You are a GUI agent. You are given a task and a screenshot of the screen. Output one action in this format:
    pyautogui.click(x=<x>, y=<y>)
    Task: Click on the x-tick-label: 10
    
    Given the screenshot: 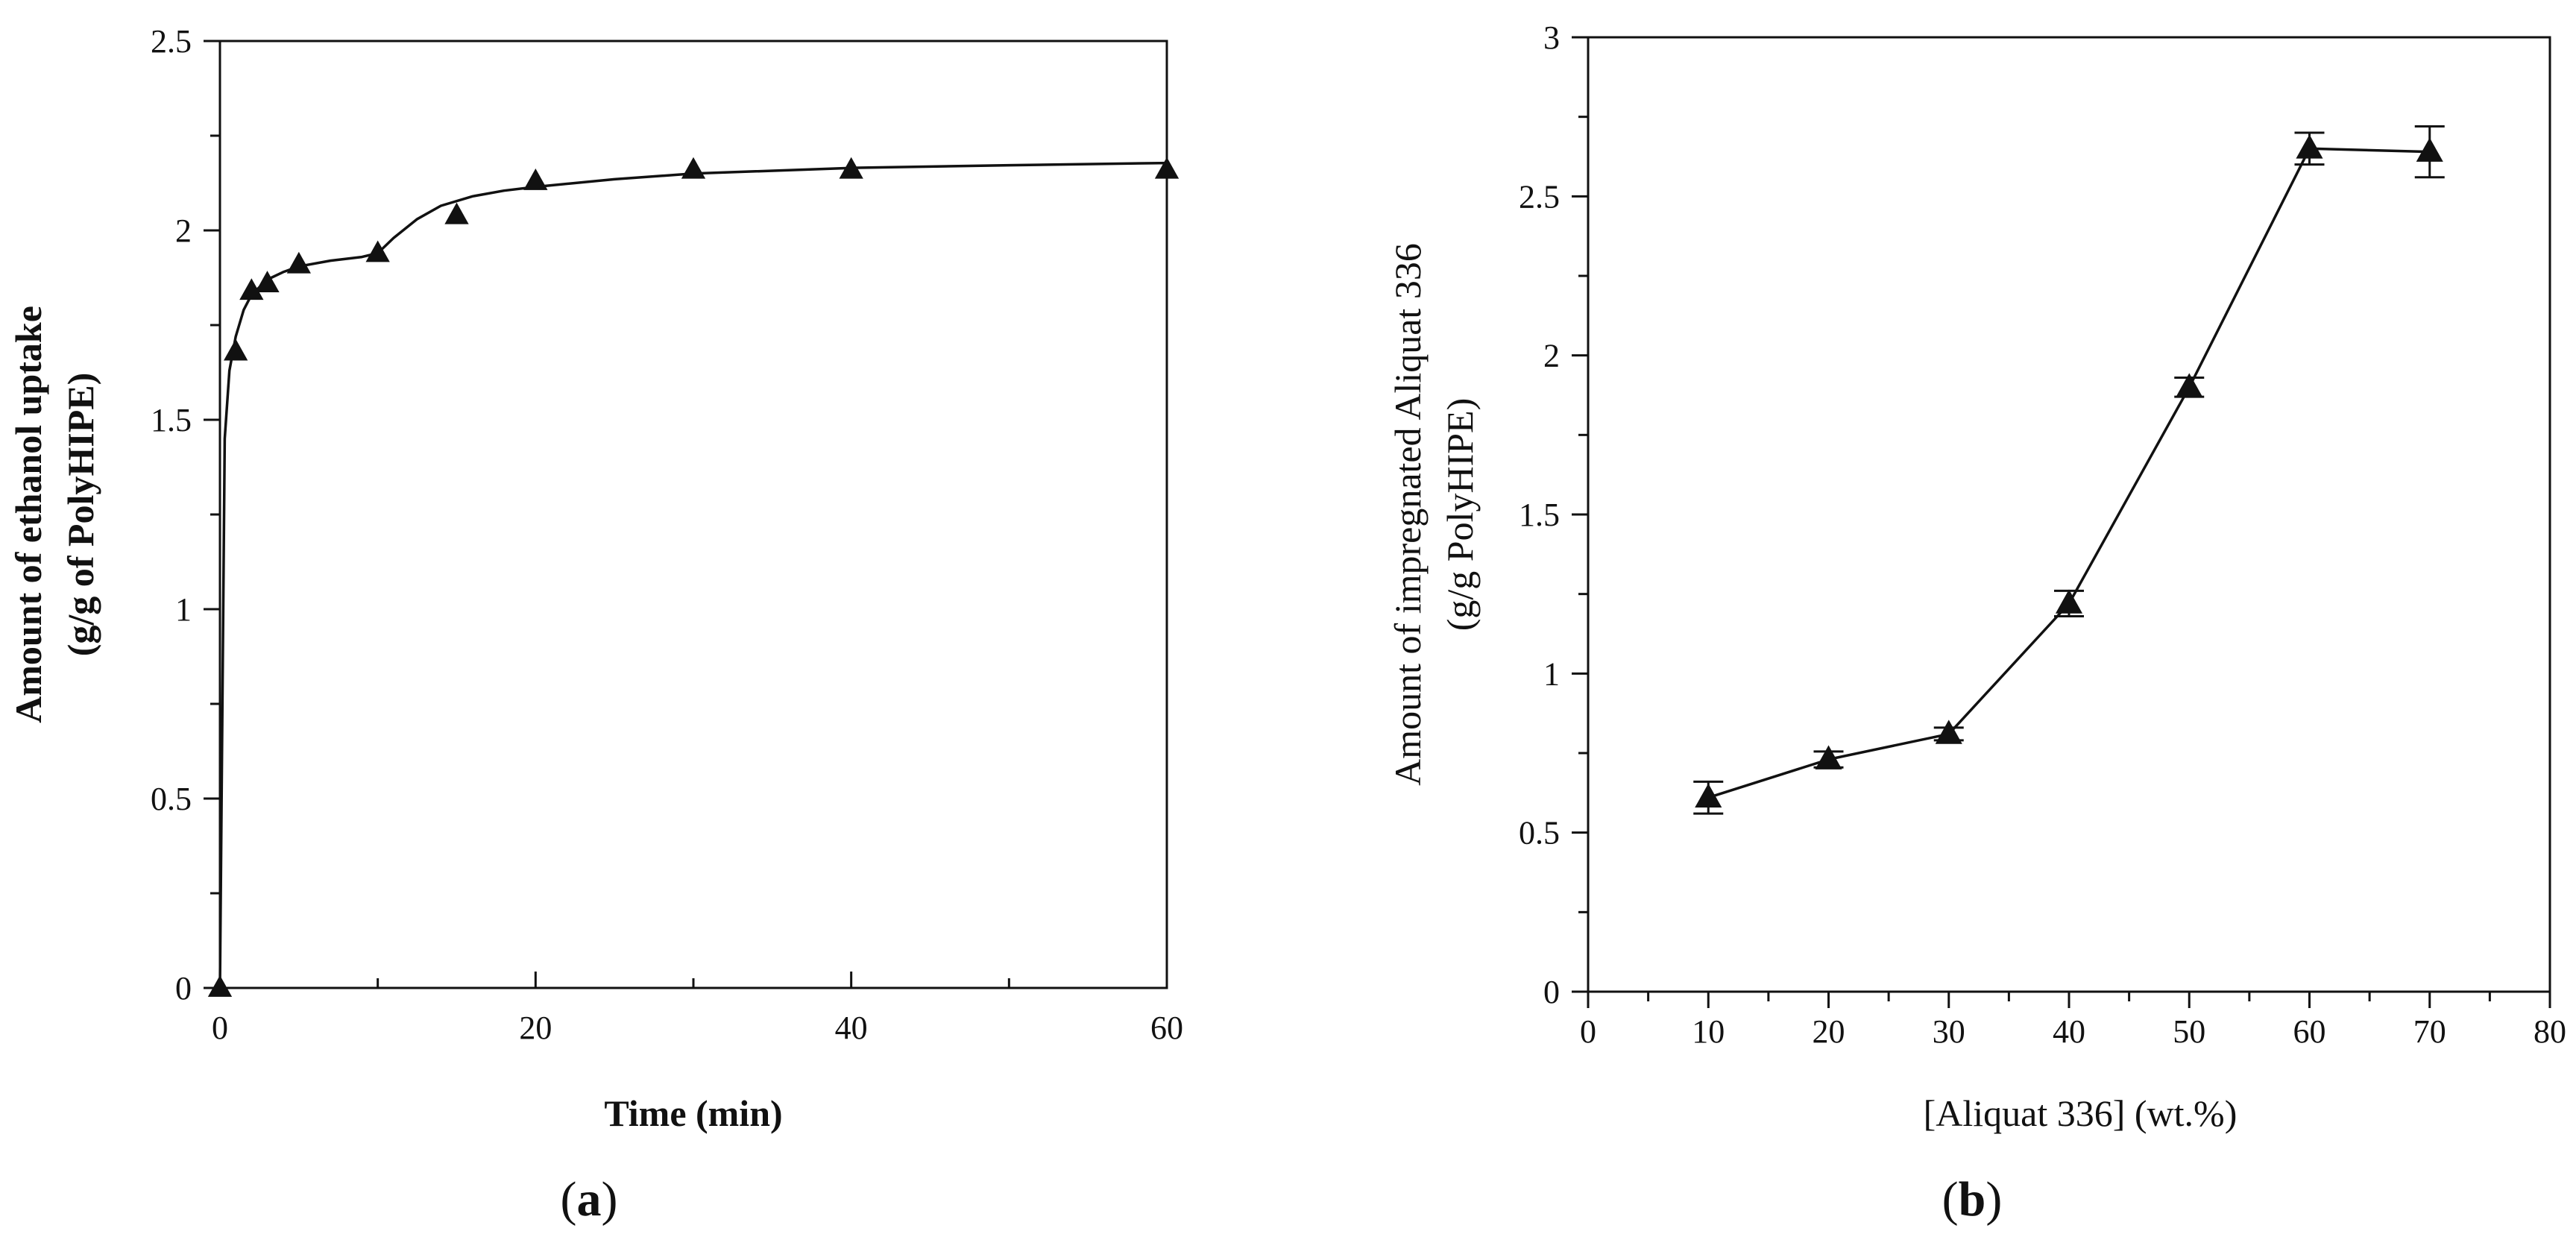 What is the action you would take?
    pyautogui.click(x=1708, y=1031)
    